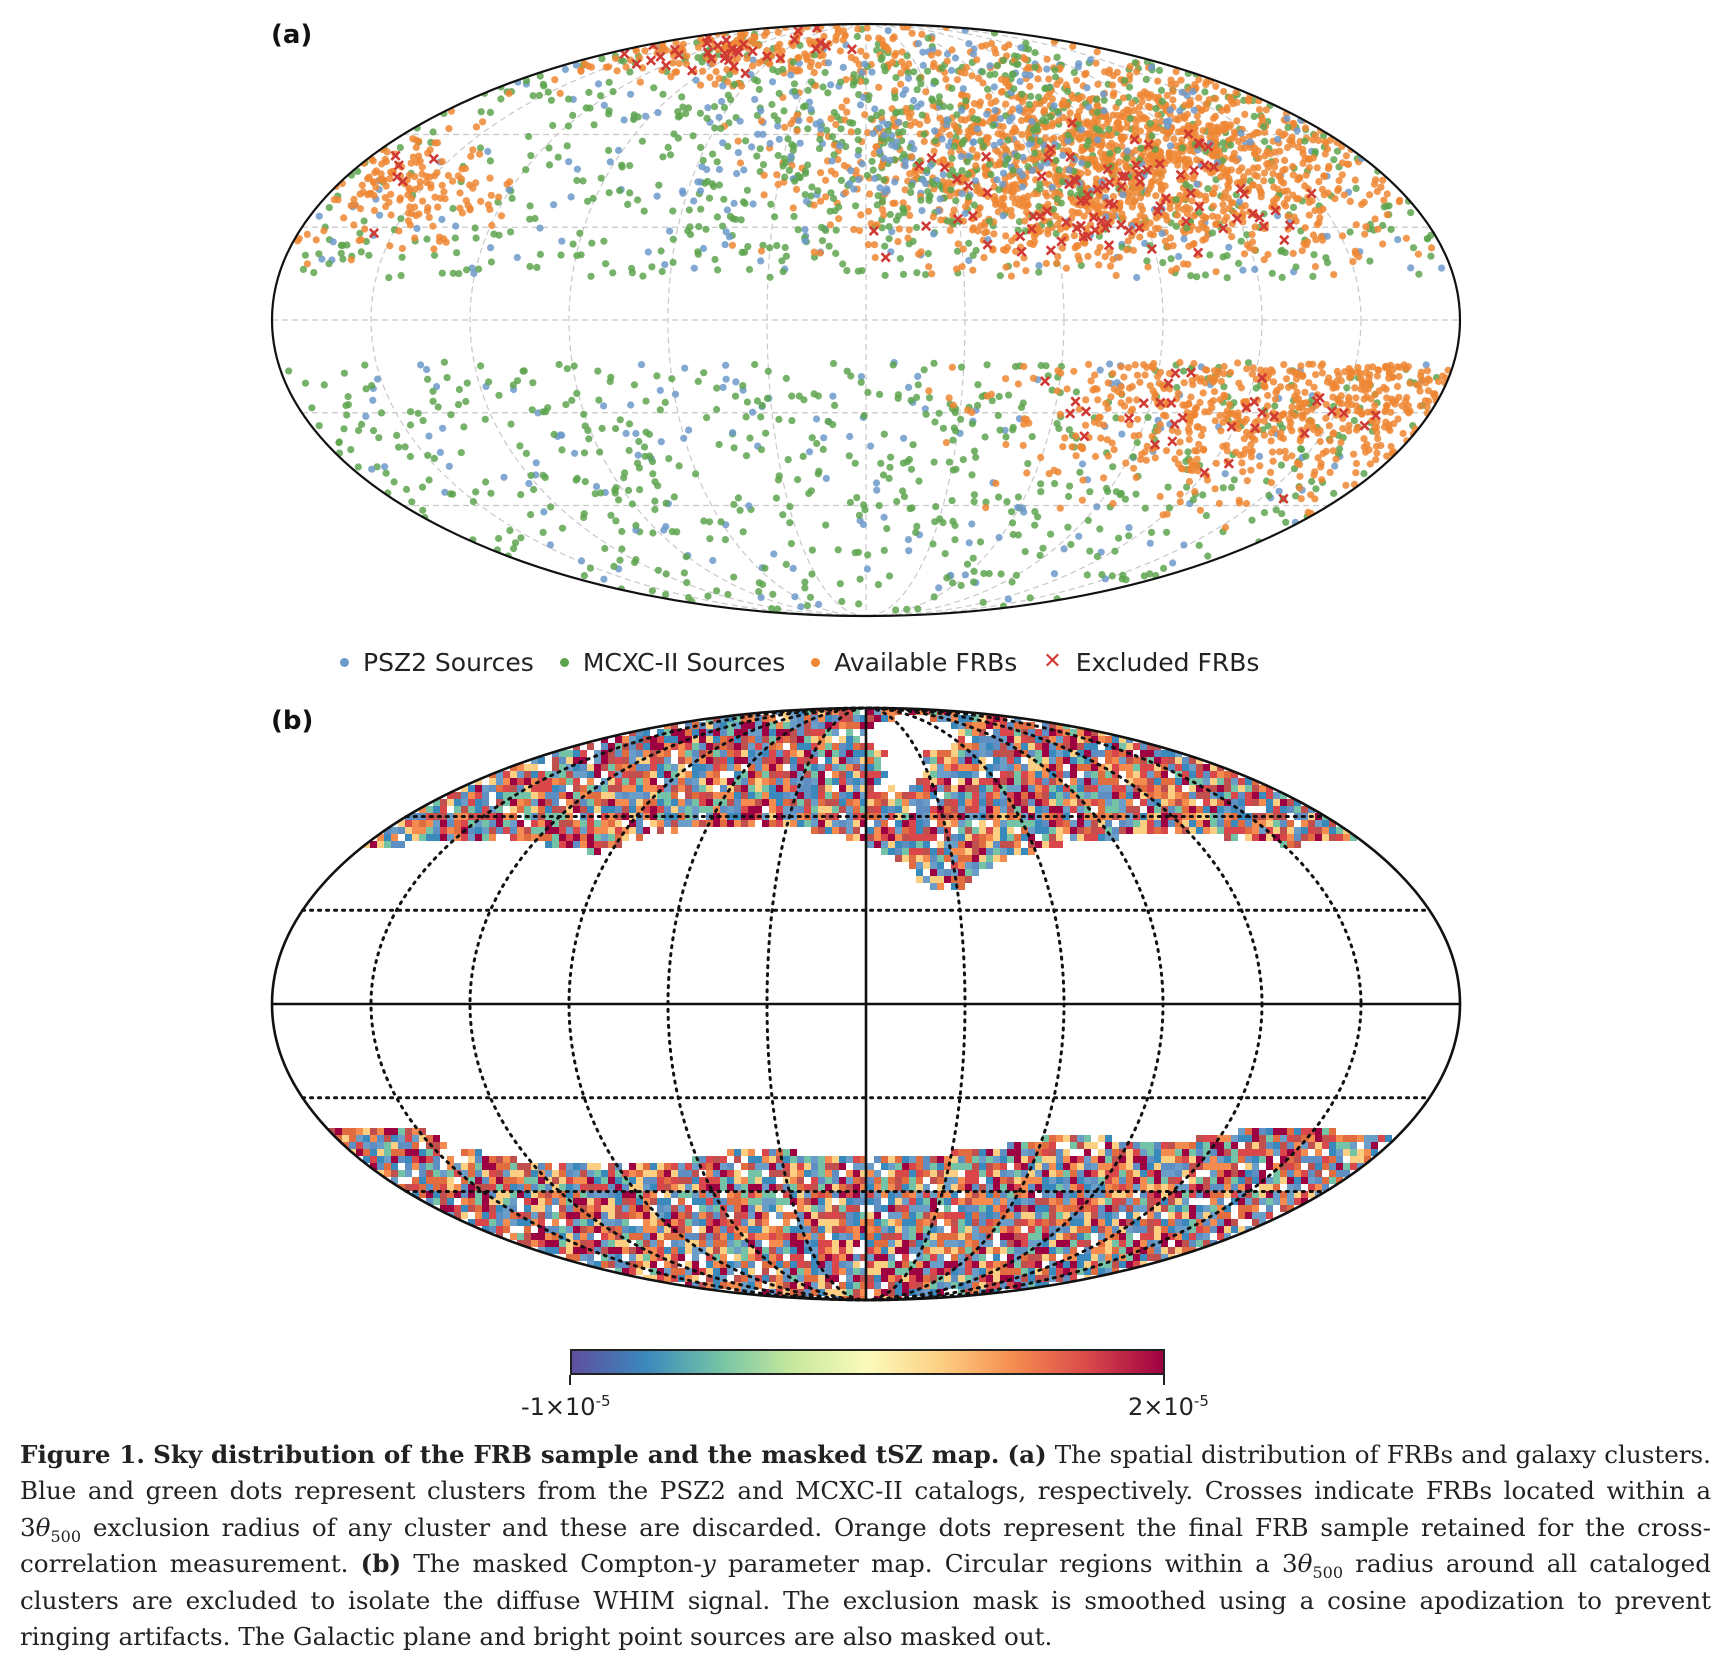 The height and width of the screenshot is (1662, 1731). Describe the element at coordinates (566, 1406) in the screenshot. I see `colorbar-min-label: -1×10-5` at that location.